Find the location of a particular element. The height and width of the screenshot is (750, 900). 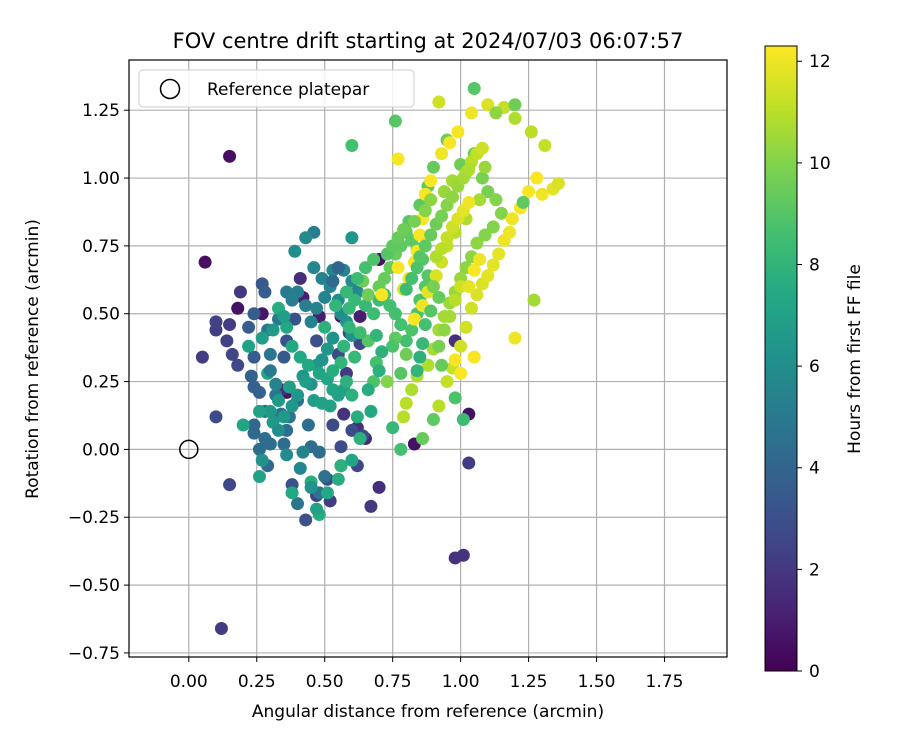

x-tick-label: 0.25 is located at coordinates (257, 682).